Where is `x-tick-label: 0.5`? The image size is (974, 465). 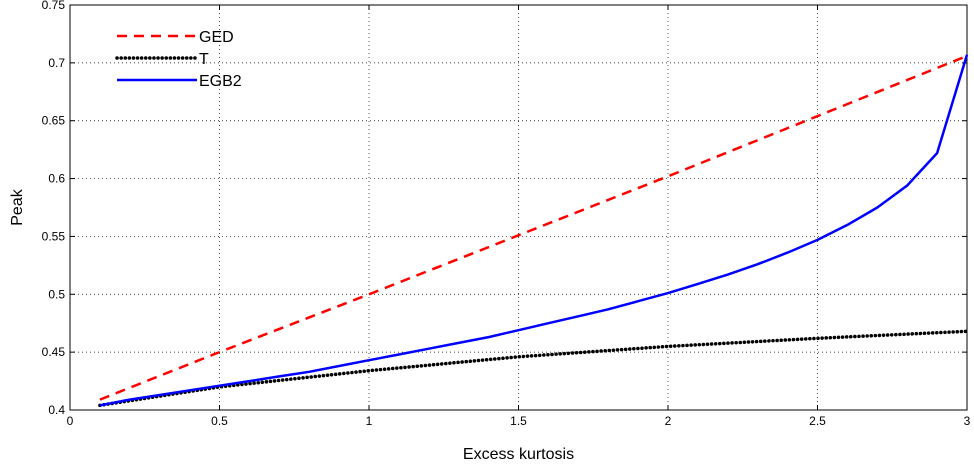 x-tick-label: 0.5 is located at coordinates (219, 421).